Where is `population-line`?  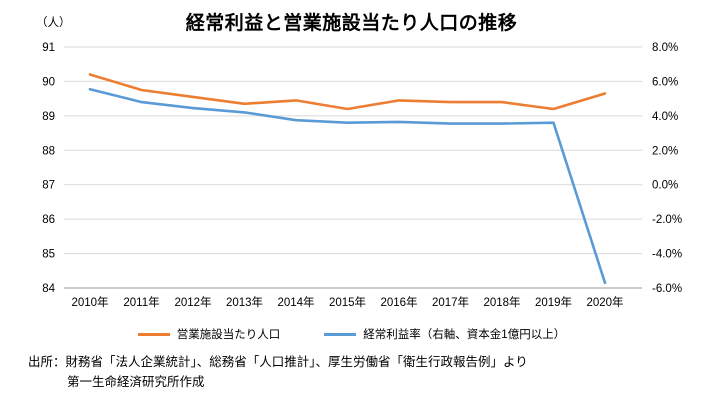 population-line is located at coordinates (347, 92).